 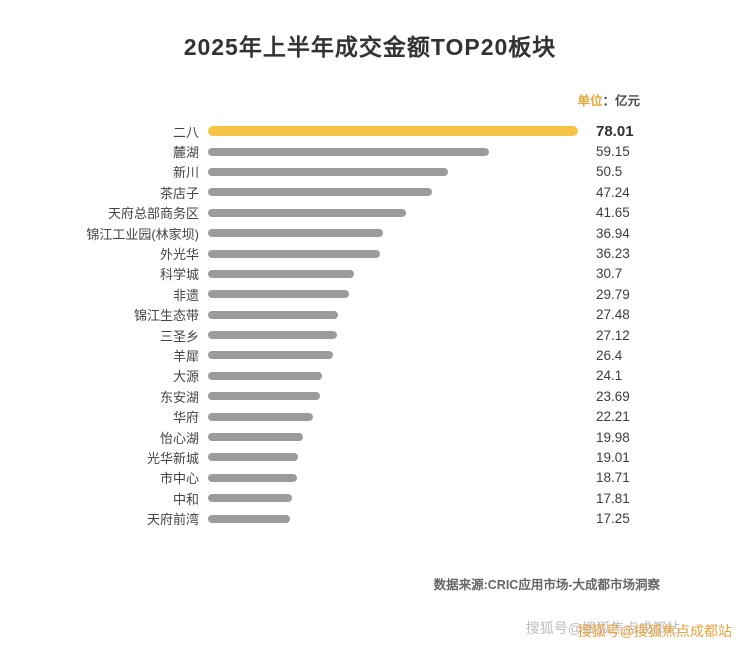 What do you see at coordinates (613, 233) in the screenshot?
I see `value-label: 36.94` at bounding box center [613, 233].